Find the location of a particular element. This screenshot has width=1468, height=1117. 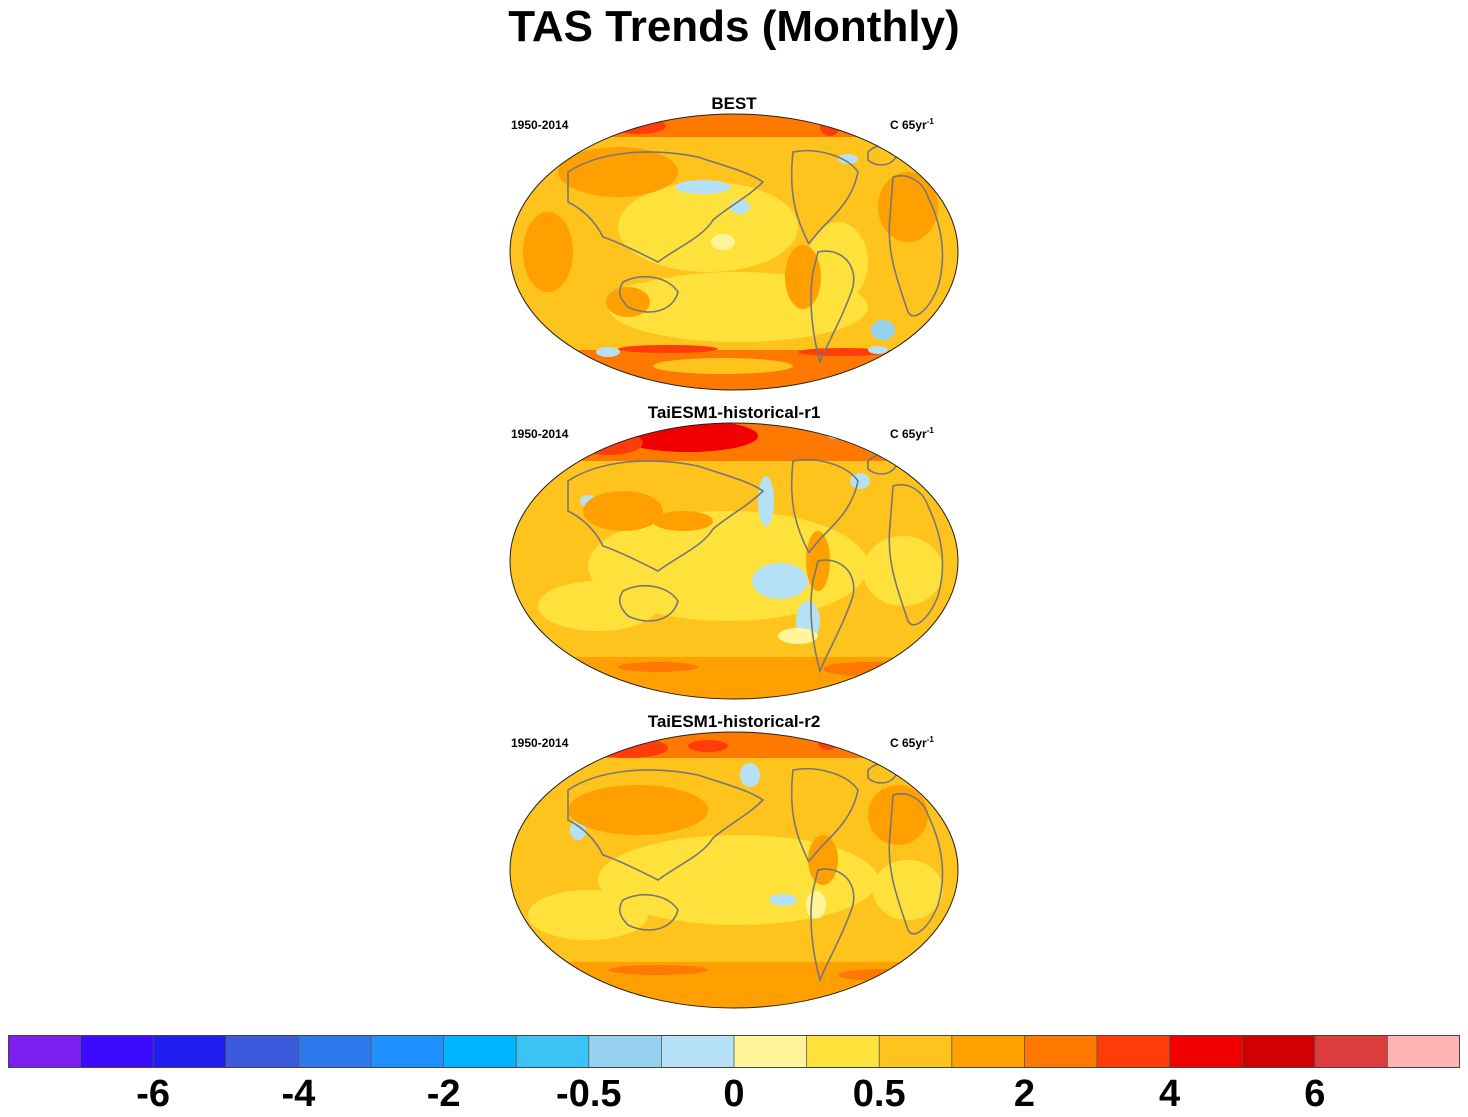

figure-title: TAS Trends (Monthly) is located at coordinates (734, 26).